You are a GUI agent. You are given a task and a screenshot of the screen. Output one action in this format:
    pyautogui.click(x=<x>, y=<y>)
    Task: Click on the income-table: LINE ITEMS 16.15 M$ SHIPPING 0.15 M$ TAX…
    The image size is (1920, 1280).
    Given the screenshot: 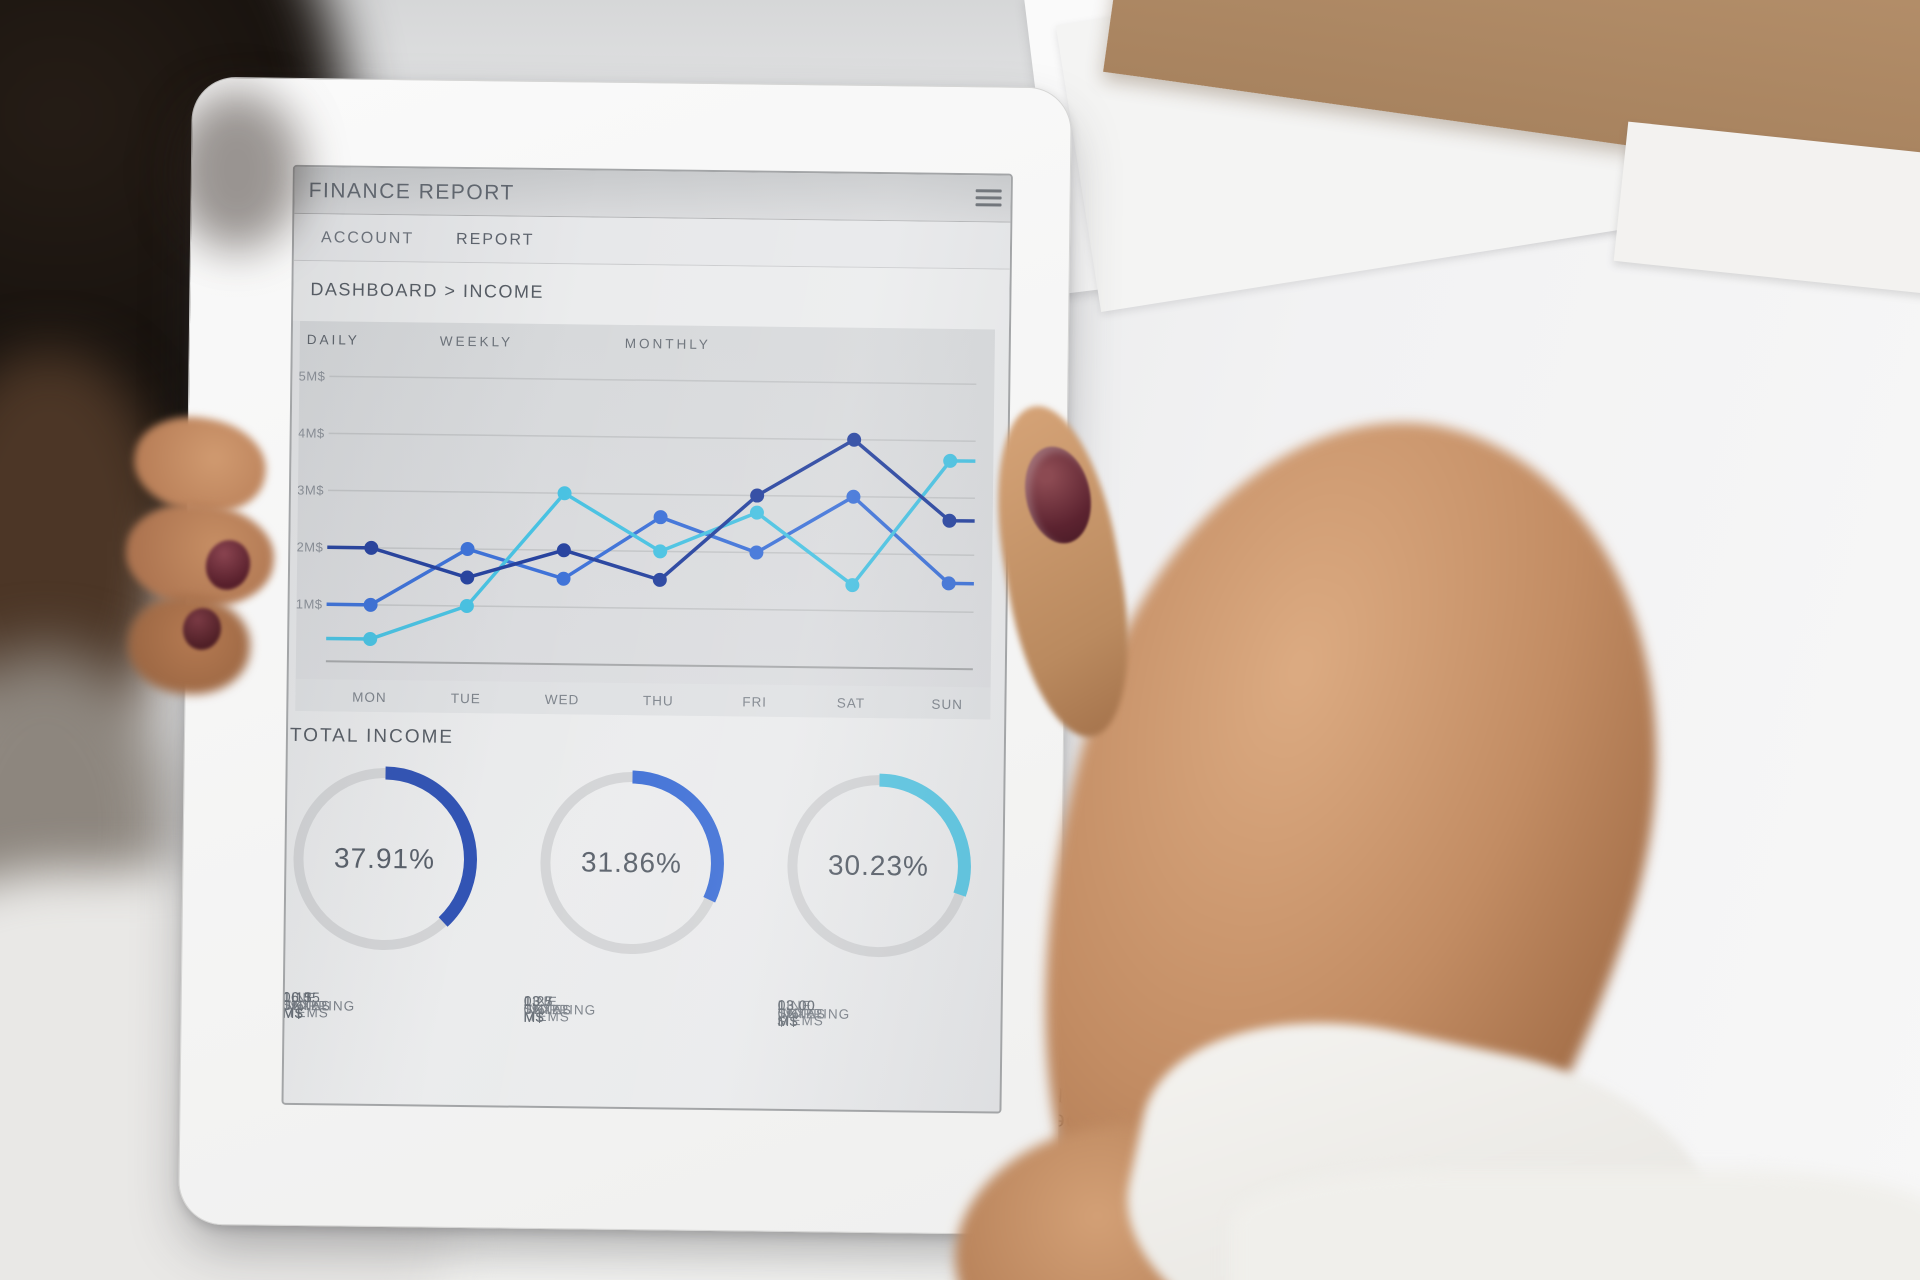 What is the action you would take?
    pyautogui.click(x=375, y=1005)
    